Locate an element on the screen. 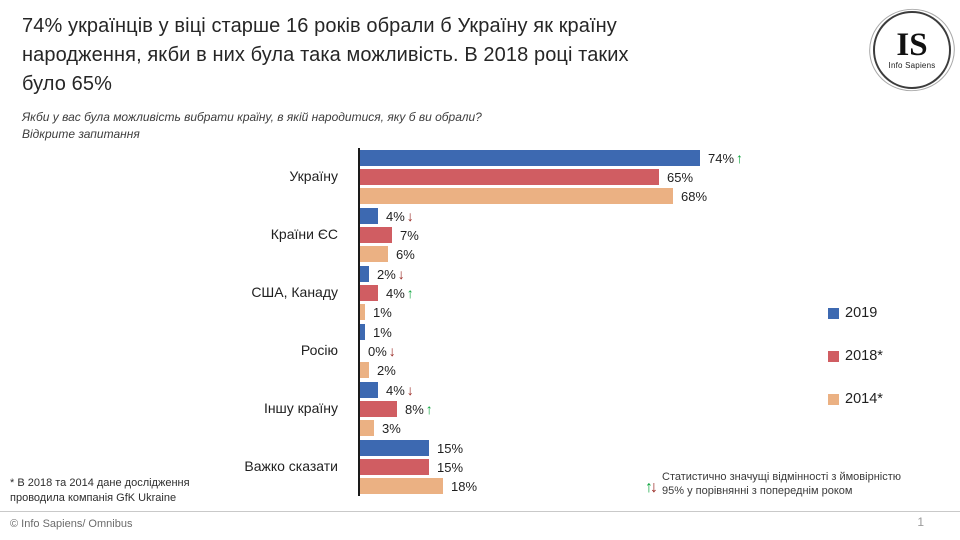 The width and height of the screenshot is (960, 540). survey-question-type: Відкрите запитання is located at coordinates (81, 134).